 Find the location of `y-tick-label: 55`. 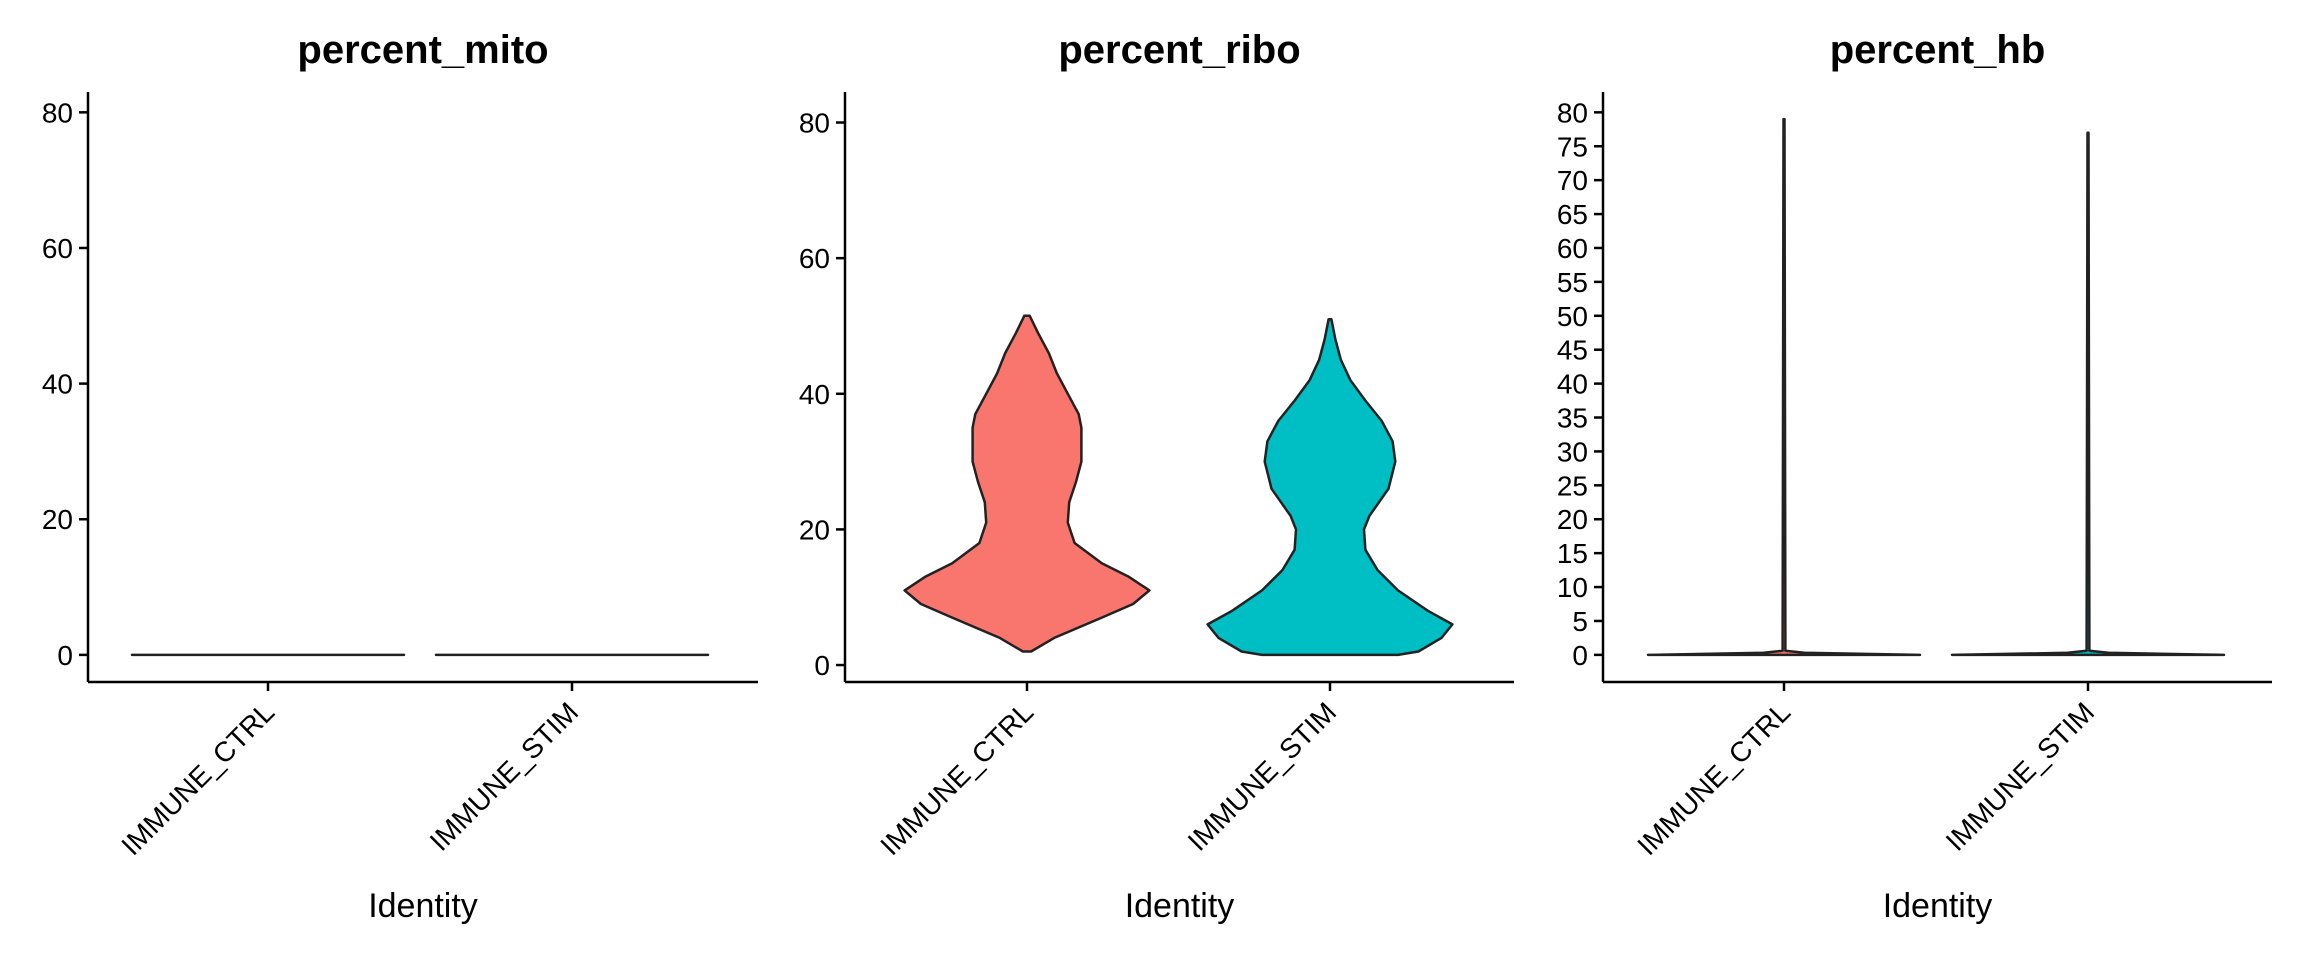

y-tick-label: 55 is located at coordinates (1572, 282).